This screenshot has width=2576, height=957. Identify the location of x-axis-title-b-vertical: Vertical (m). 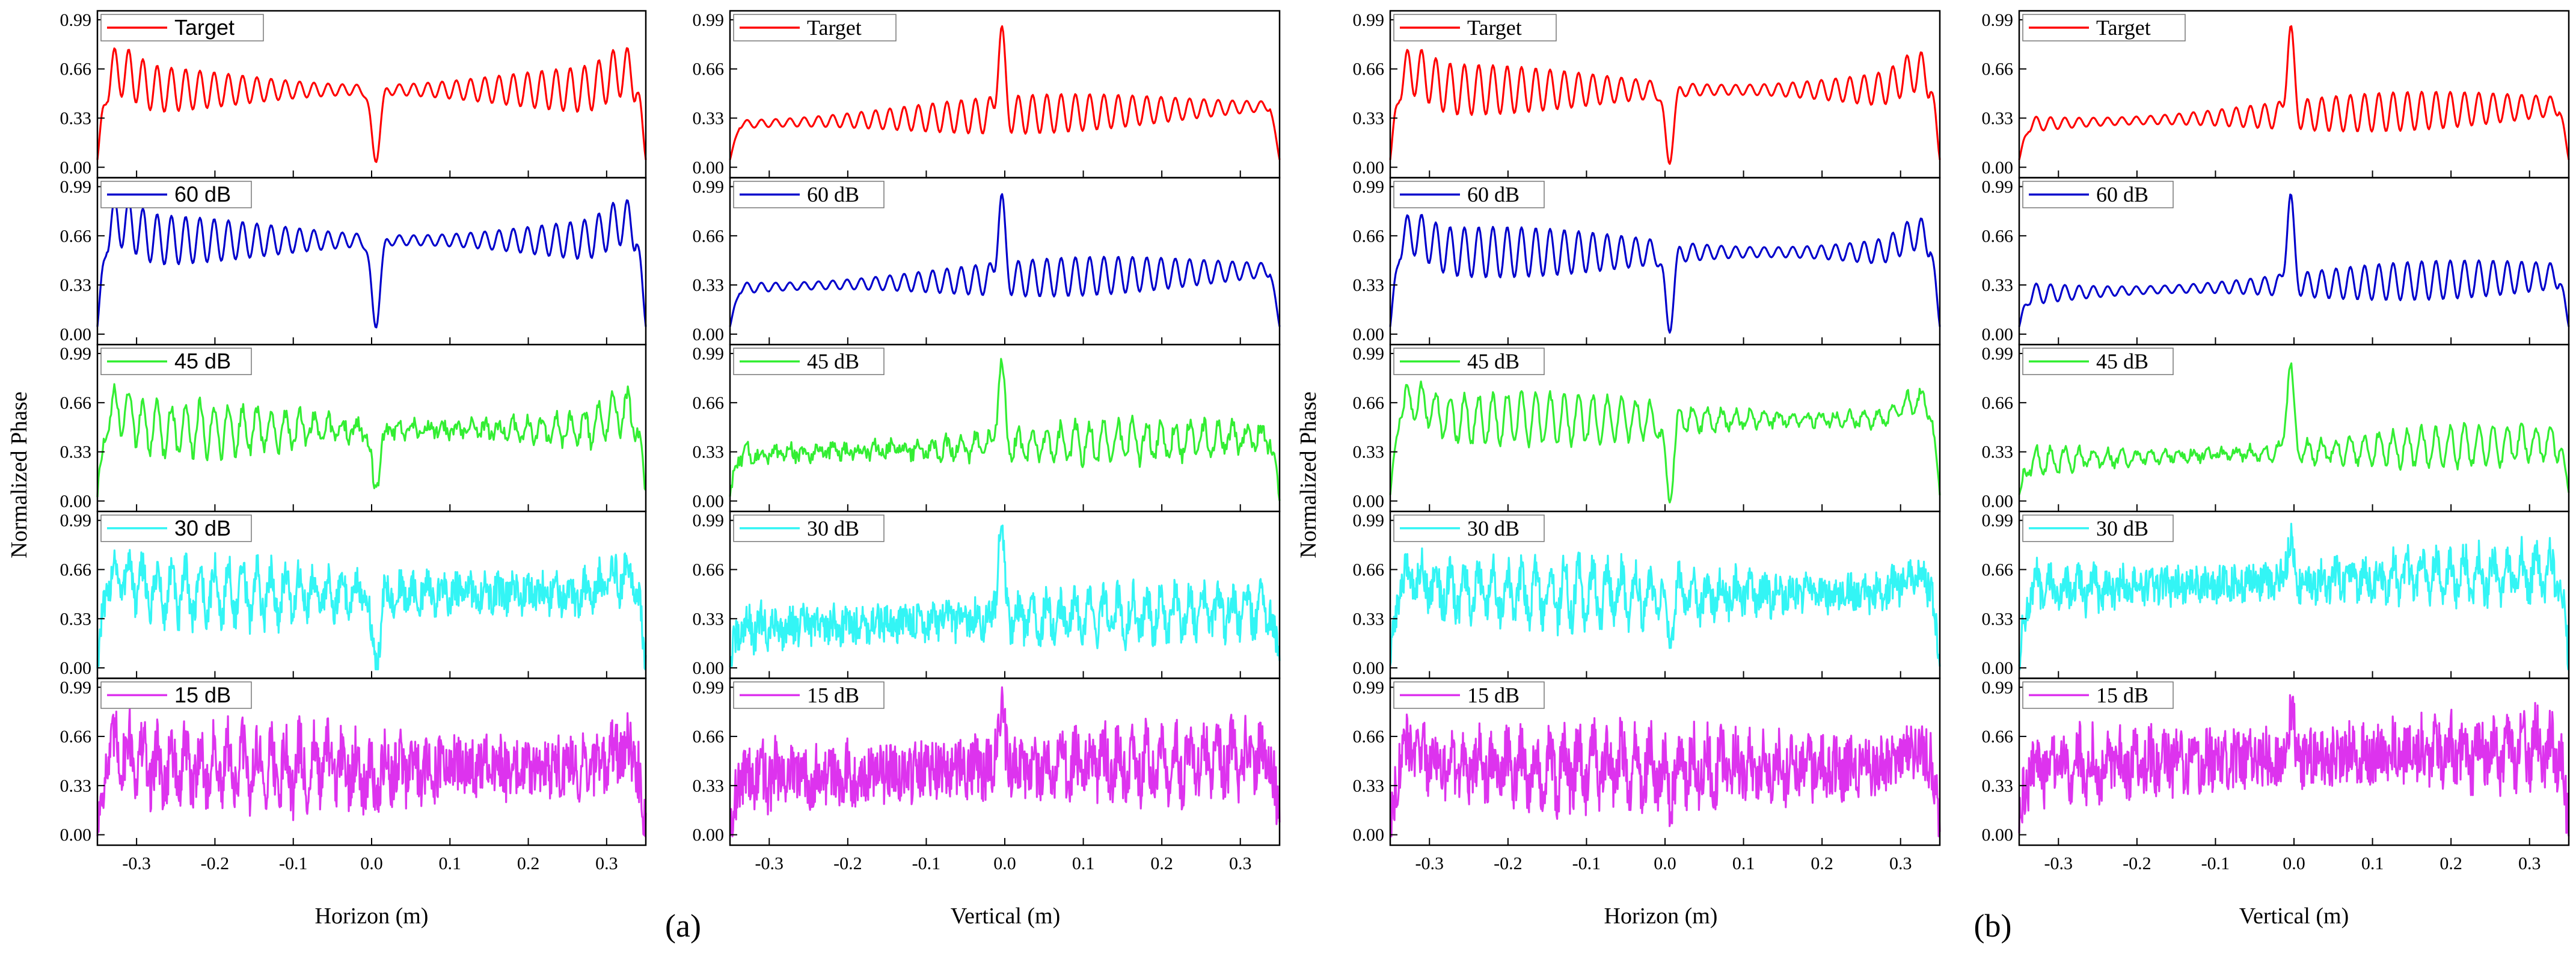
(2294, 916).